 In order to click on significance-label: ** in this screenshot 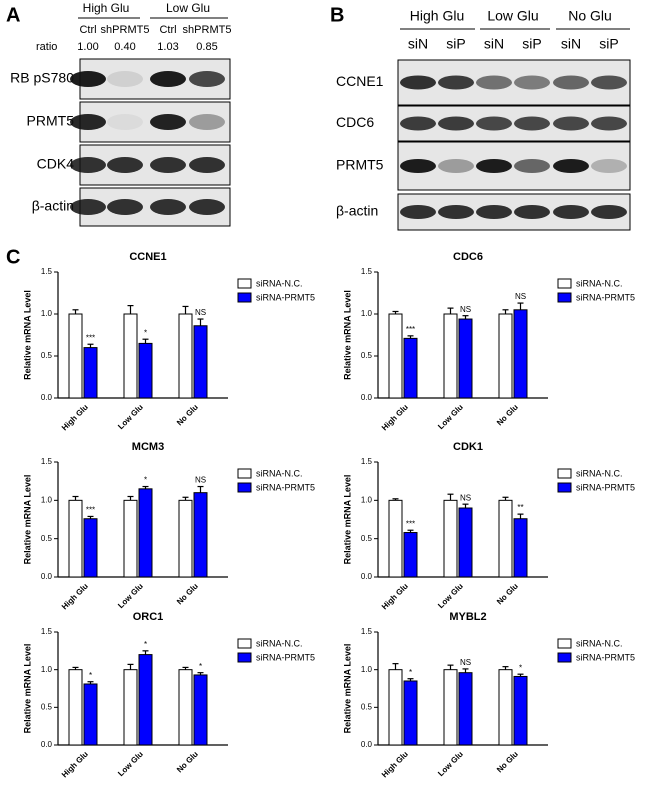, I will do `click(520, 507)`.